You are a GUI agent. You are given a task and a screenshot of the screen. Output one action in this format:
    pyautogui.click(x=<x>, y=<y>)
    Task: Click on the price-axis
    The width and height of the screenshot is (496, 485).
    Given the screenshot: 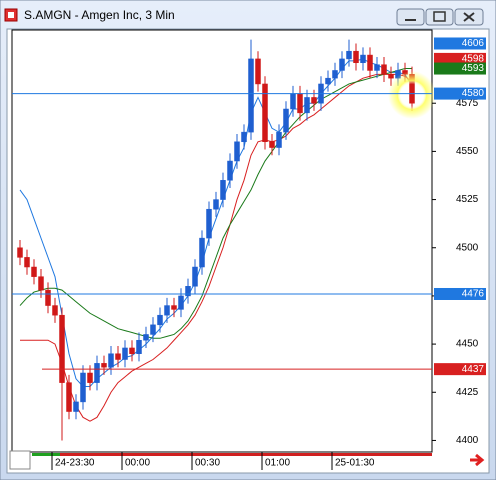 What is the action you would take?
    pyautogui.click(x=460, y=241)
    